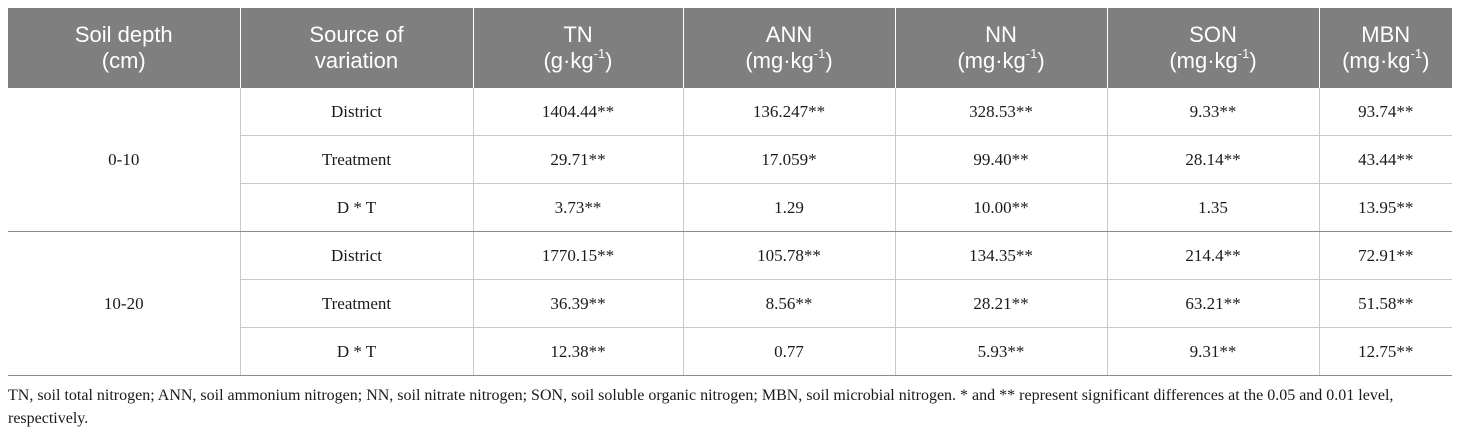  What do you see at coordinates (1213, 303) in the screenshot?
I see `value-cell: 63.21**` at bounding box center [1213, 303].